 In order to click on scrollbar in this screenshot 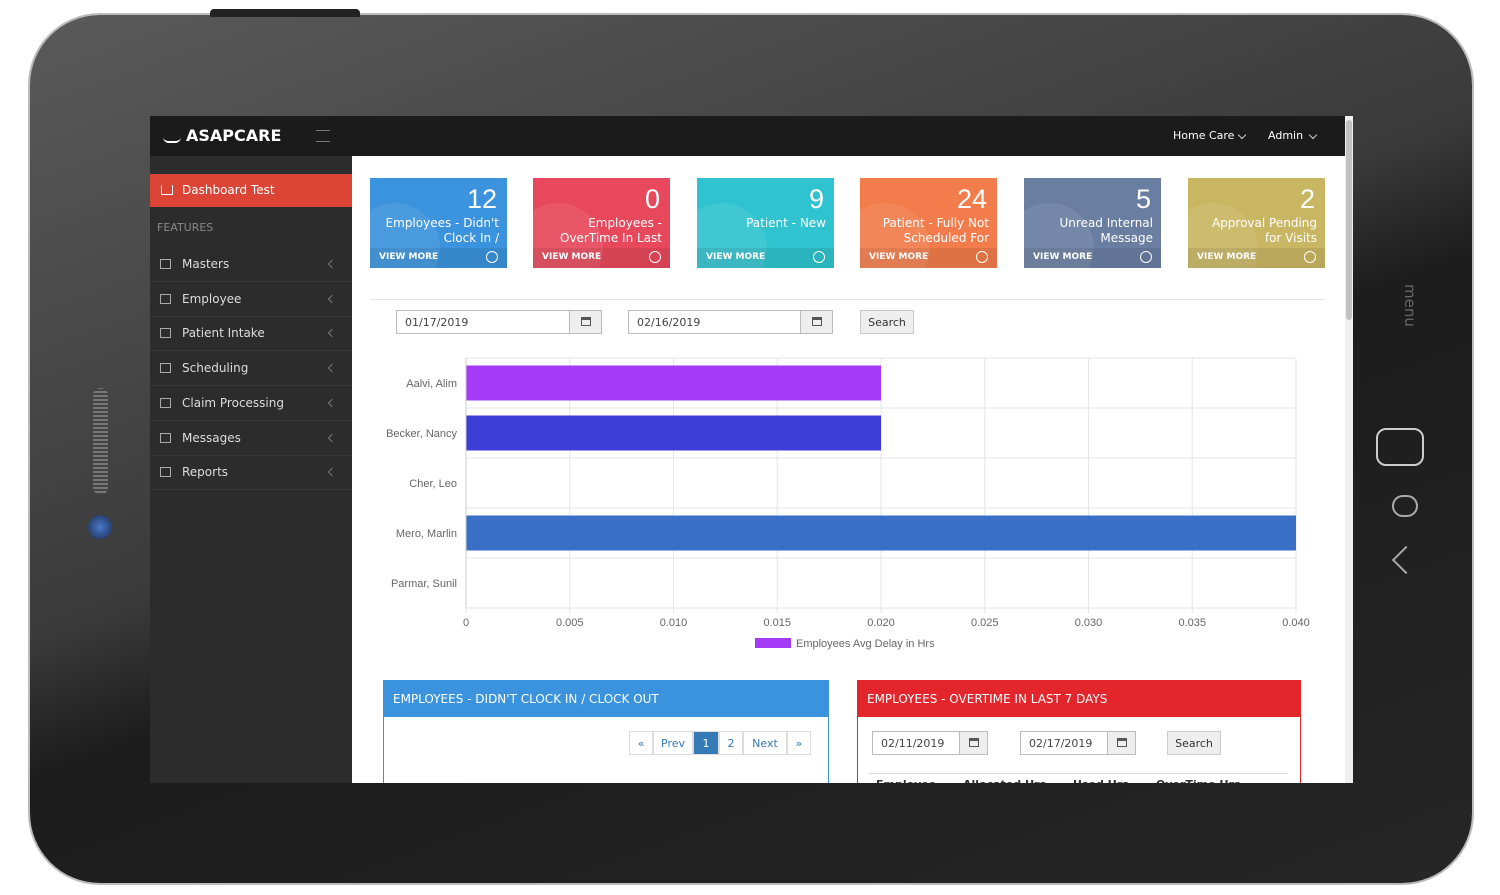, I will do `click(1349, 449)`.